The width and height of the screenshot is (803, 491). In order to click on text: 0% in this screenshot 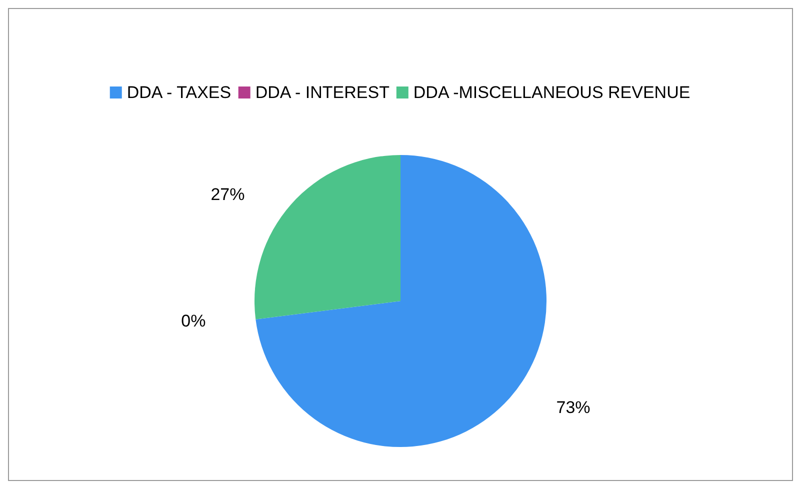, I will do `click(193, 321)`.